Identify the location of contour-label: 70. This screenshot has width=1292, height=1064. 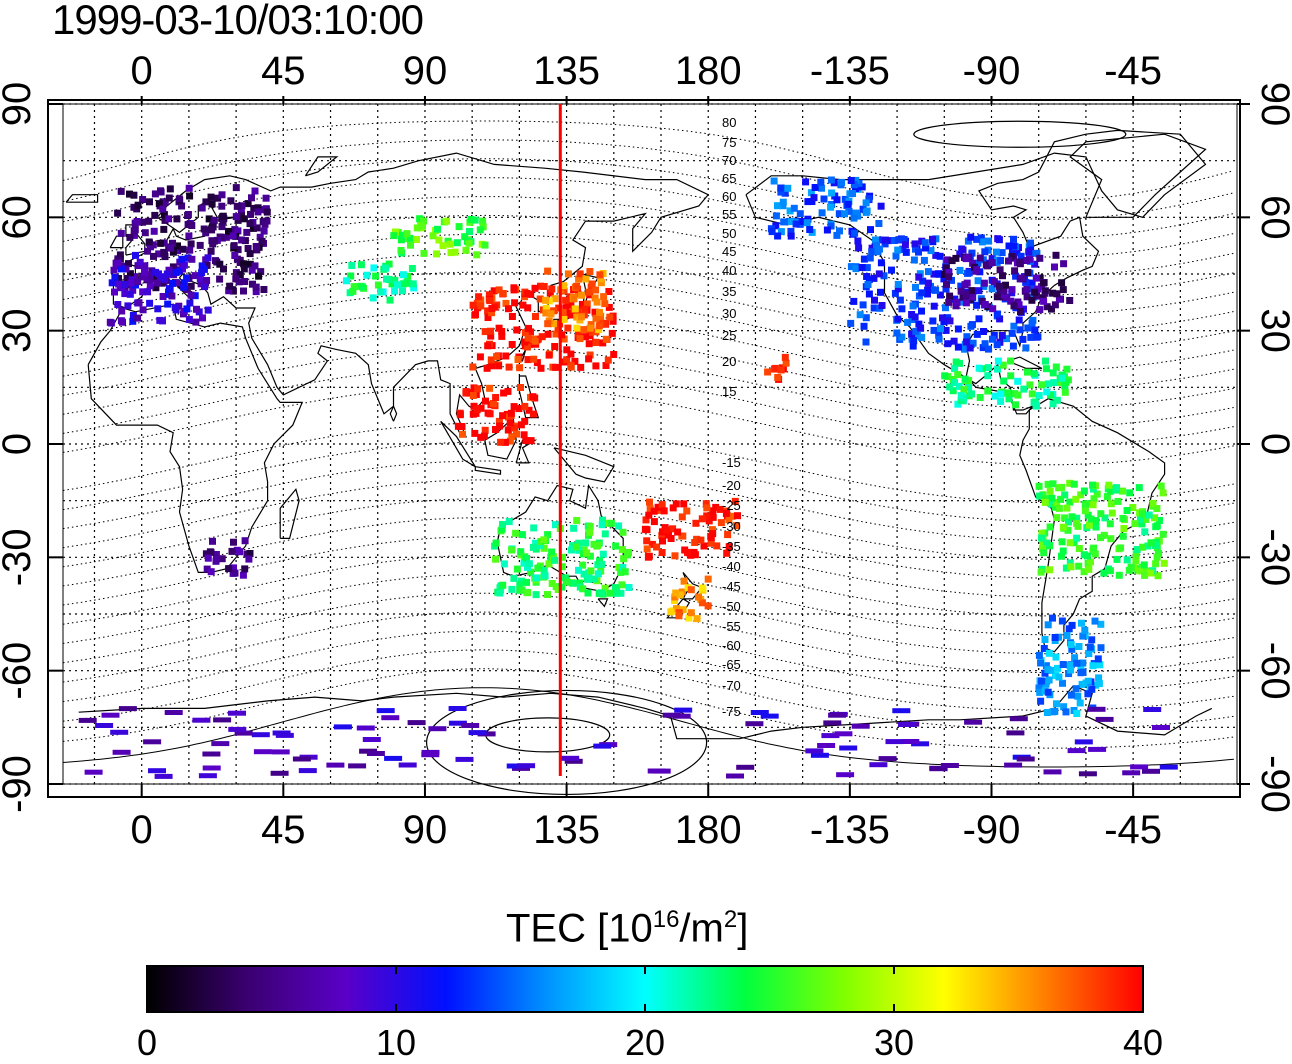
(729, 160).